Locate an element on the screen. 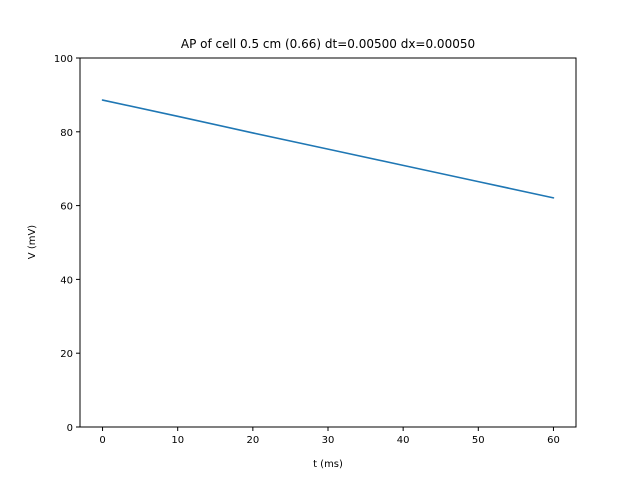 This screenshot has height=480, width=640. y-tick-label: 60 is located at coordinates (66, 207).